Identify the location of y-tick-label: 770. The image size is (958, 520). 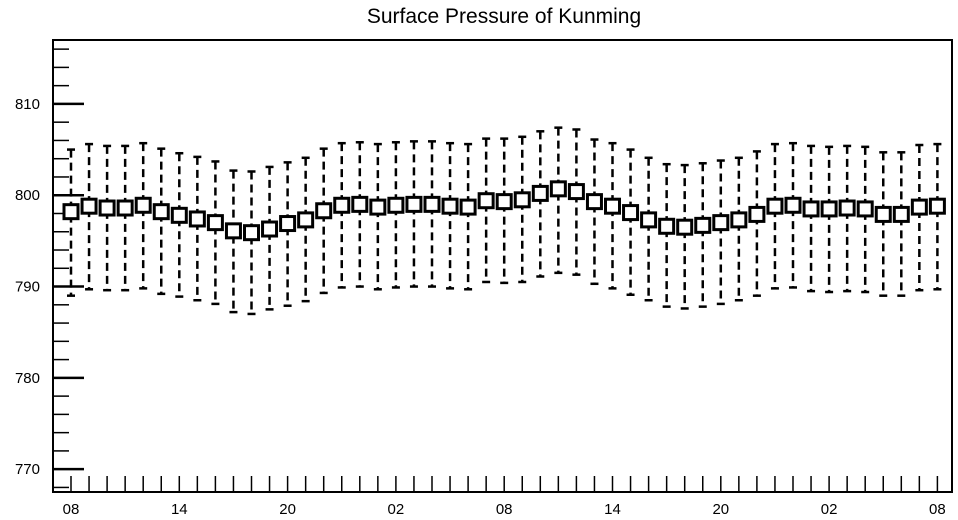
(27, 469).